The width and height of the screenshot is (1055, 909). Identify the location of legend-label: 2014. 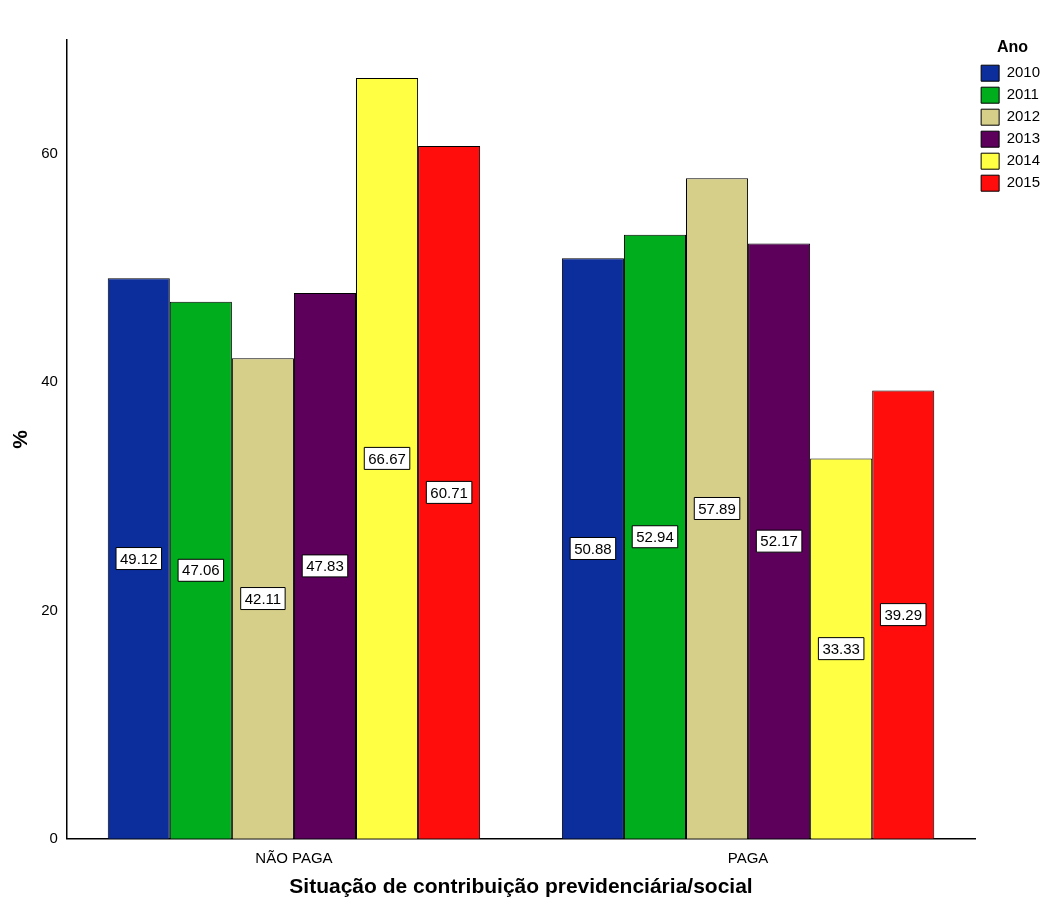
(1023, 160).